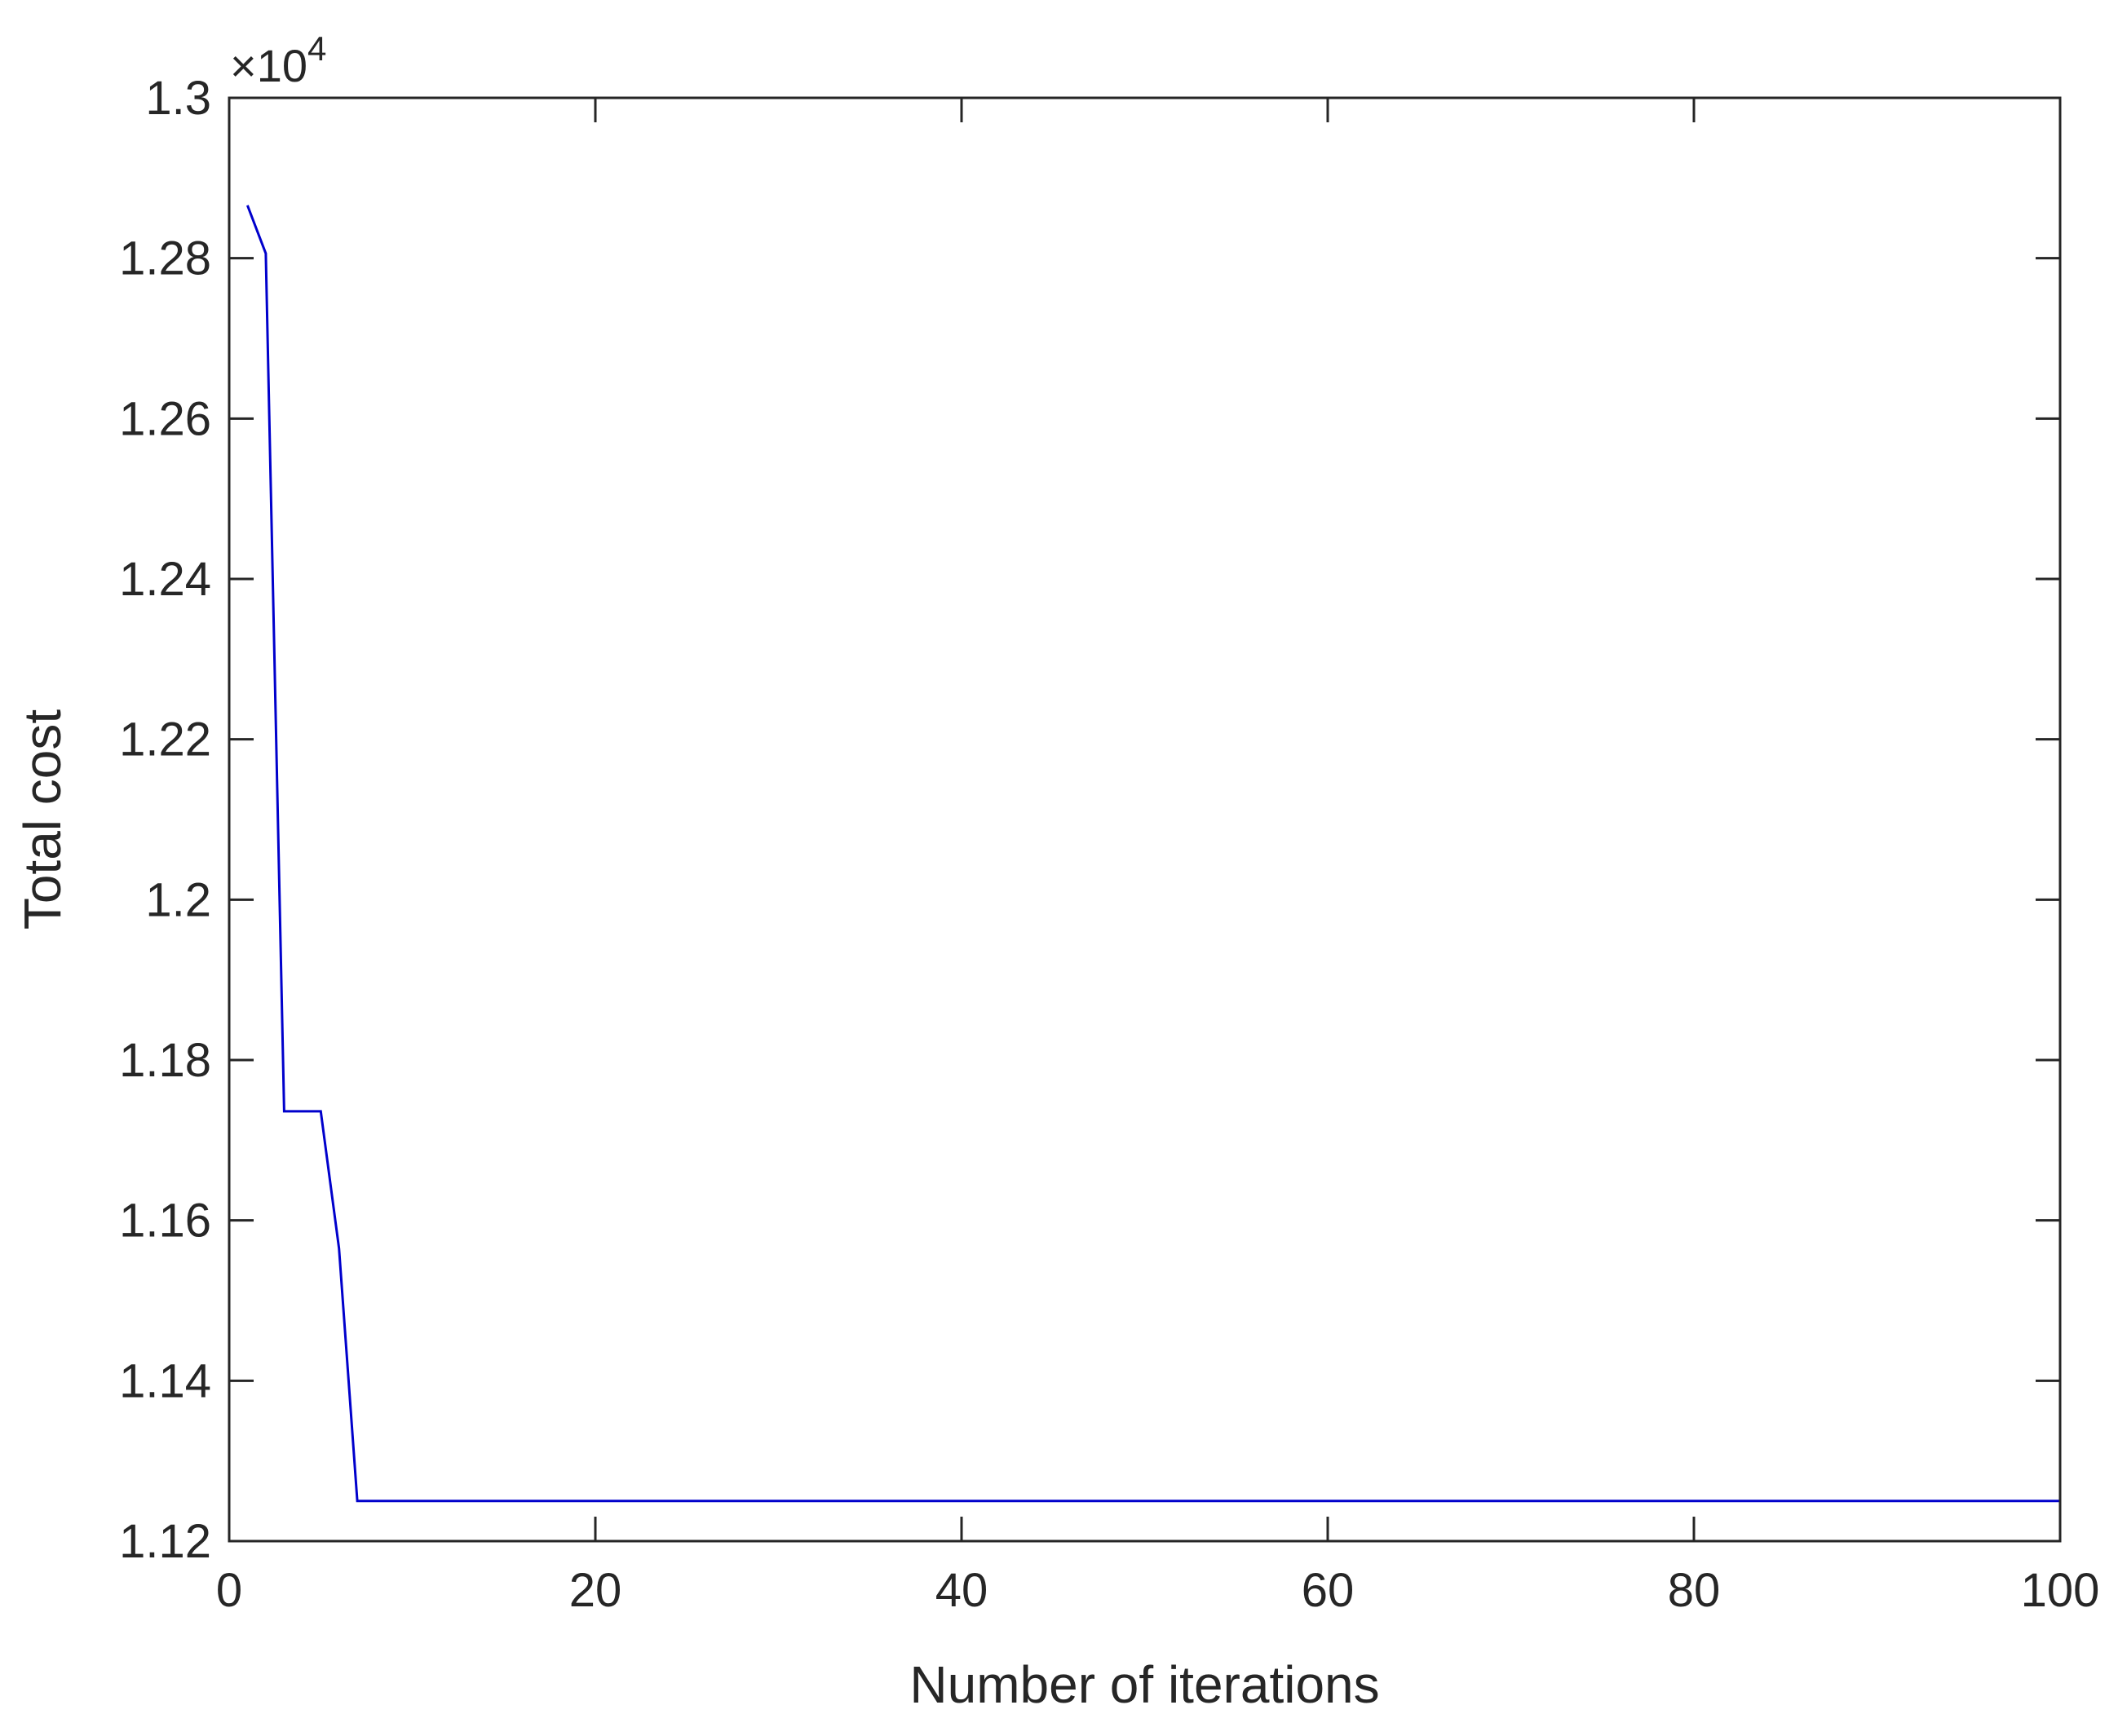  Describe the element at coordinates (1694, 1590) in the screenshot. I see `x-tick-label: 80` at that location.